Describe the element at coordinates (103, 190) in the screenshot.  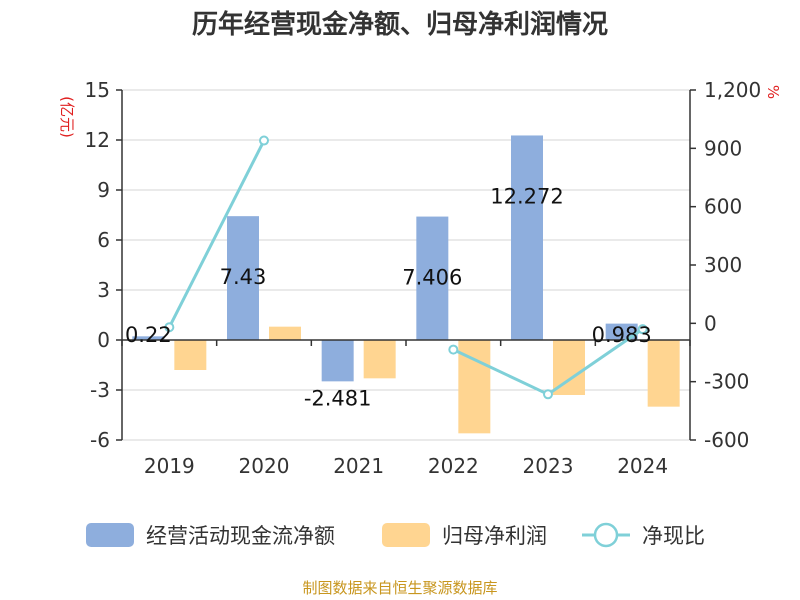
I see `left-tick-label: 9` at that location.